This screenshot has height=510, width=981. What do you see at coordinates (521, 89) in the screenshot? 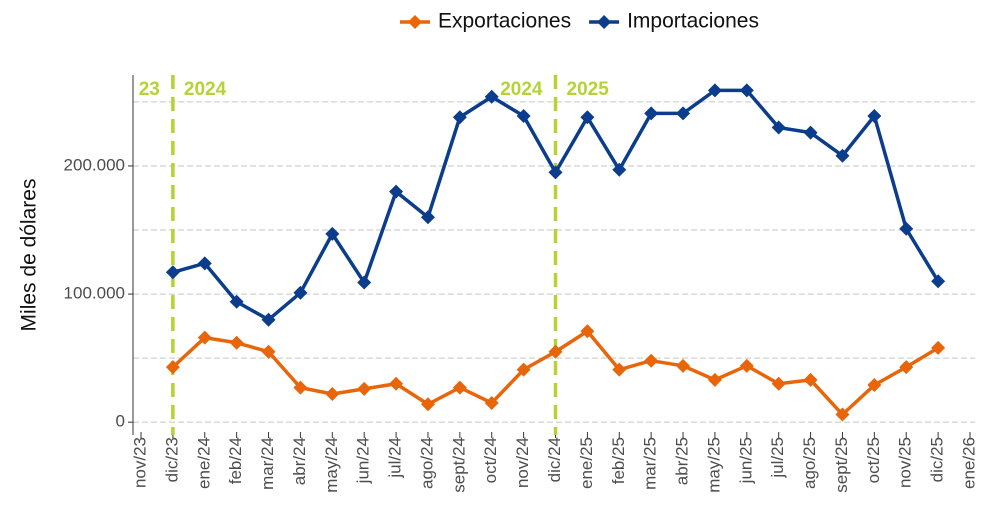
I see `year-label-before: 2024` at bounding box center [521, 89].